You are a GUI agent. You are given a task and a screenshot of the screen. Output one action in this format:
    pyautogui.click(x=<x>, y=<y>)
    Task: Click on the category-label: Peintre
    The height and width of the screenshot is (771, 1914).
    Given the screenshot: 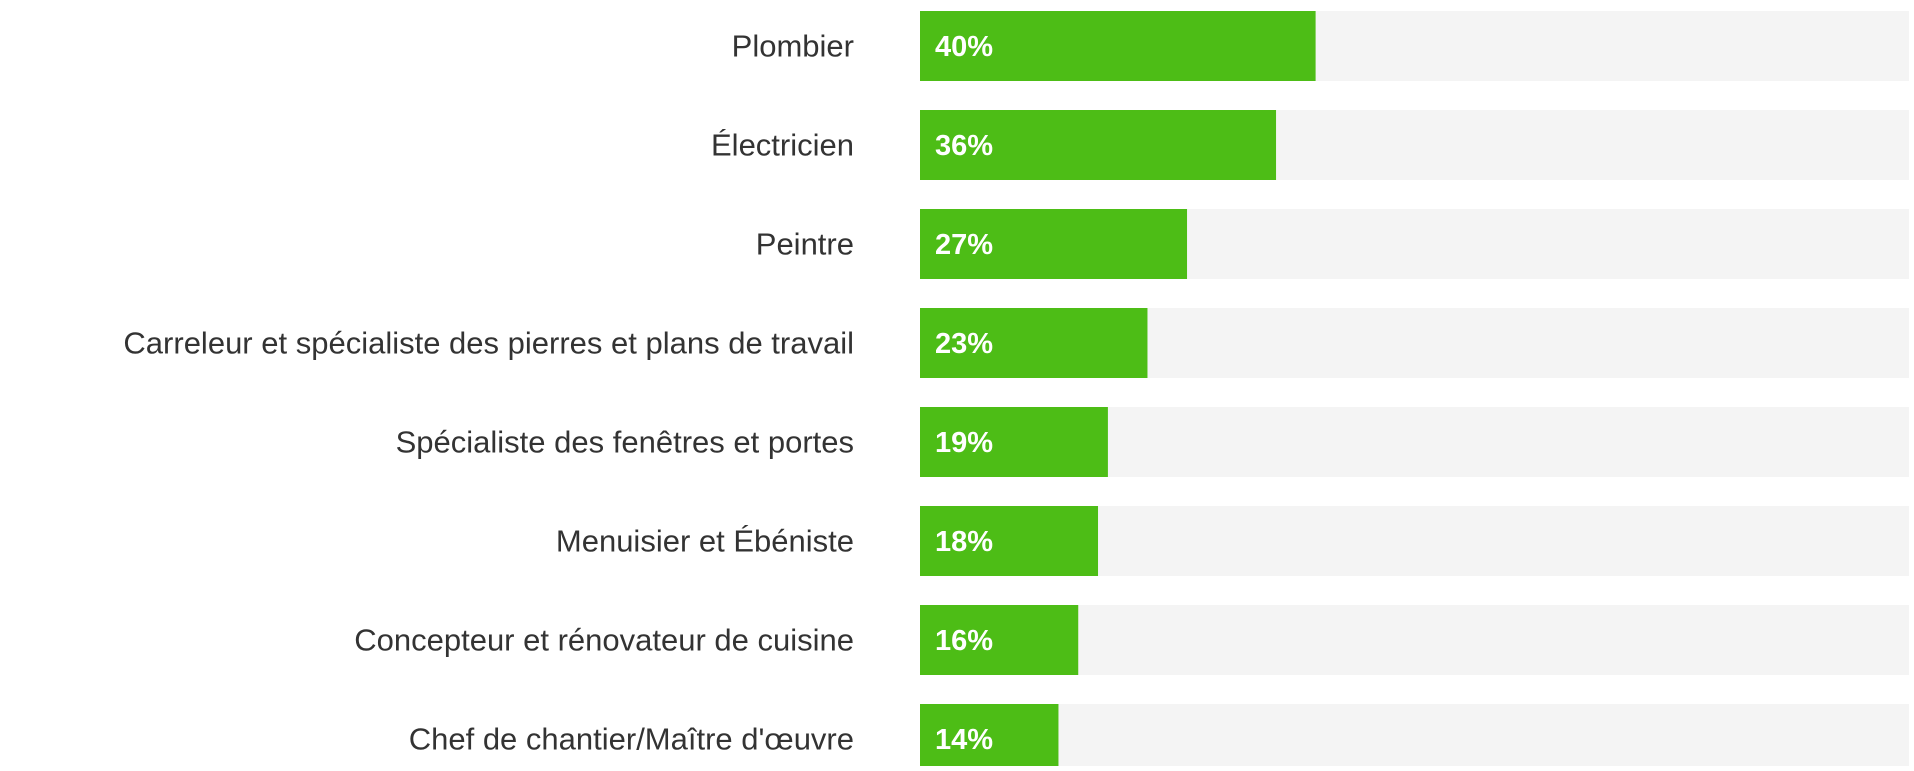 What is the action you would take?
    pyautogui.click(x=805, y=244)
    